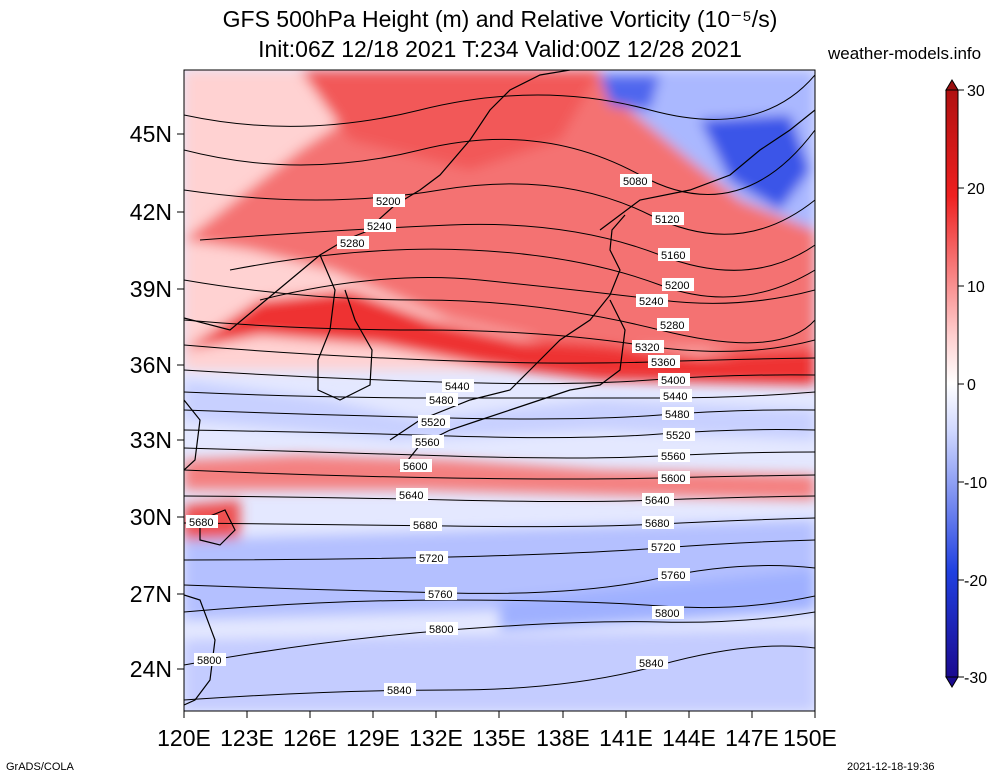 This screenshot has height=779, width=1000. I want to click on svg-text: 5400, so click(673, 381).